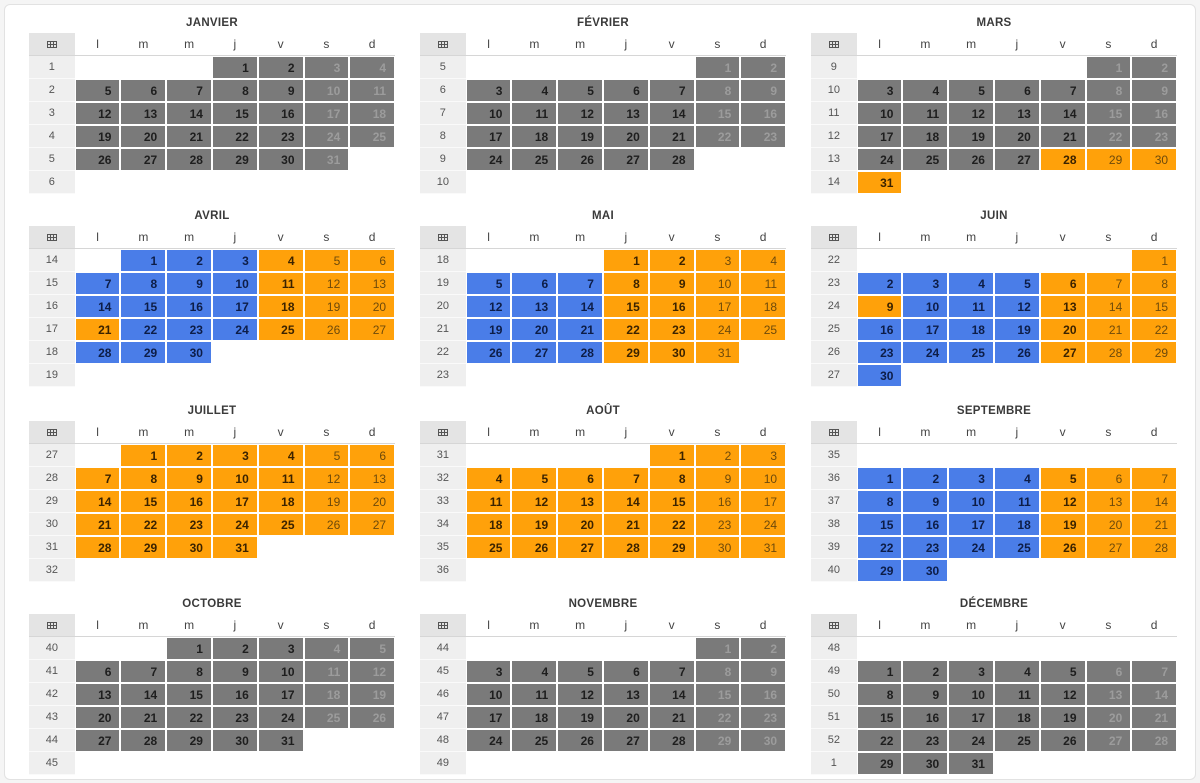 This screenshot has width=1200, height=783. I want to click on week-number: 30, so click(52, 524).